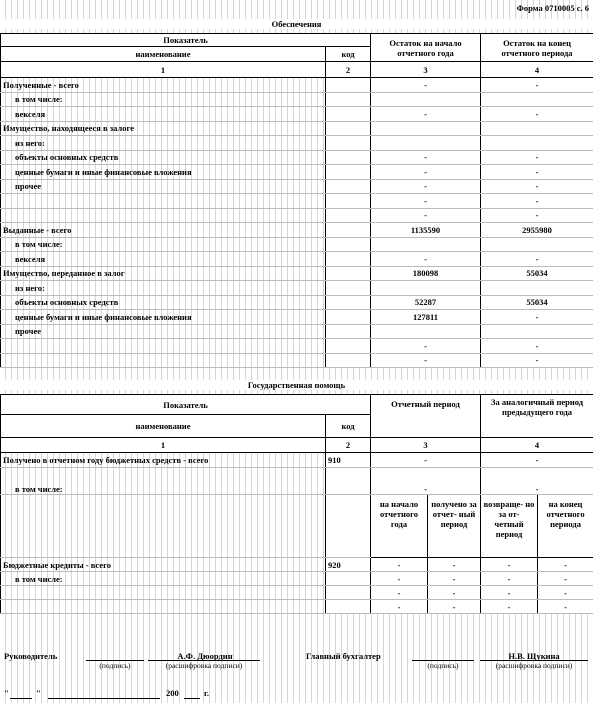 The width and height of the screenshot is (593, 703). What do you see at coordinates (536, 69) in the screenshot?
I see `column-number: 4` at bounding box center [536, 69].